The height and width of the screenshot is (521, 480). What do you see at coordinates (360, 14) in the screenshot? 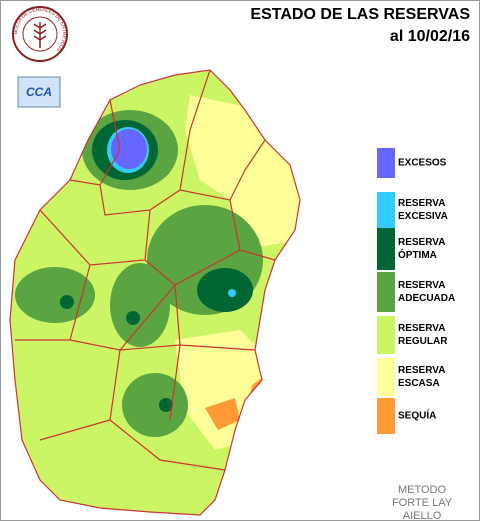
I see `title: ESTADO DE LAS RESERVAS` at bounding box center [360, 14].